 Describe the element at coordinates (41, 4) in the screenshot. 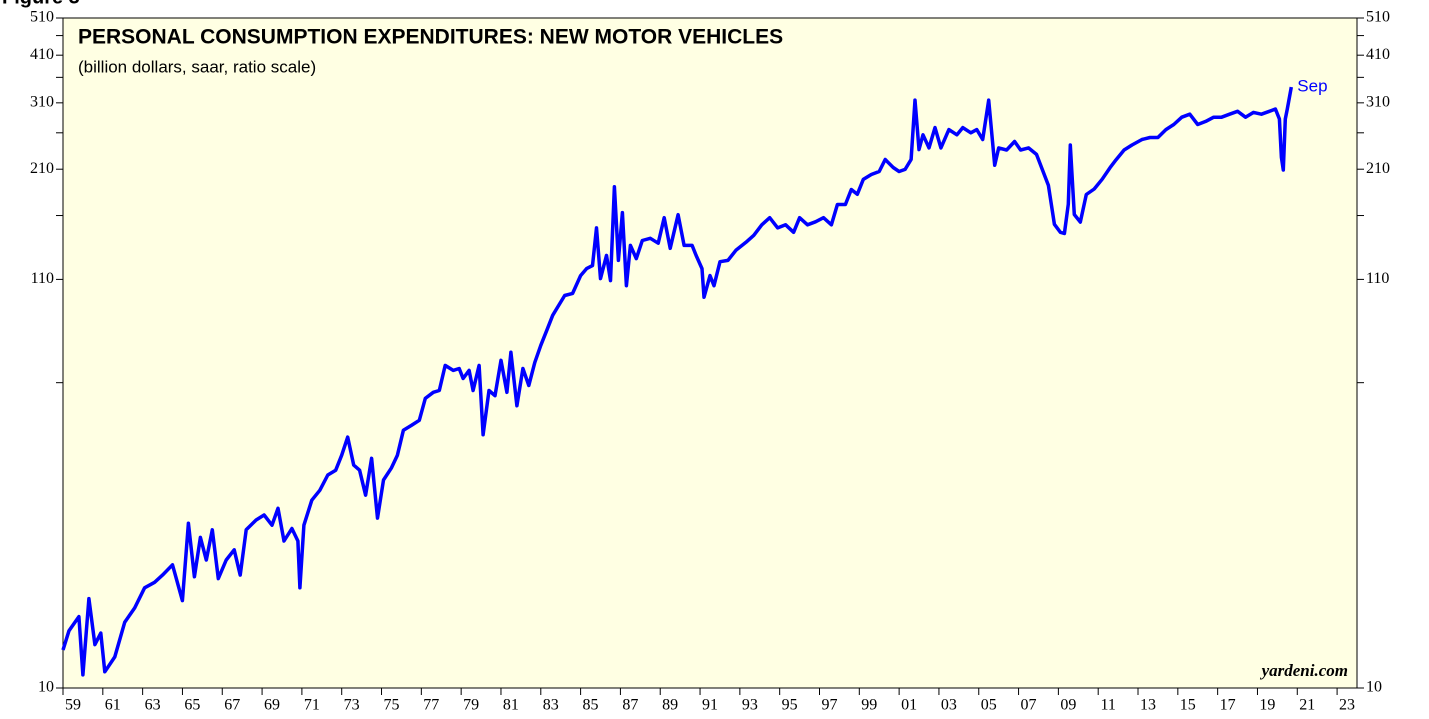

I see `figure-label: Figure 3` at that location.